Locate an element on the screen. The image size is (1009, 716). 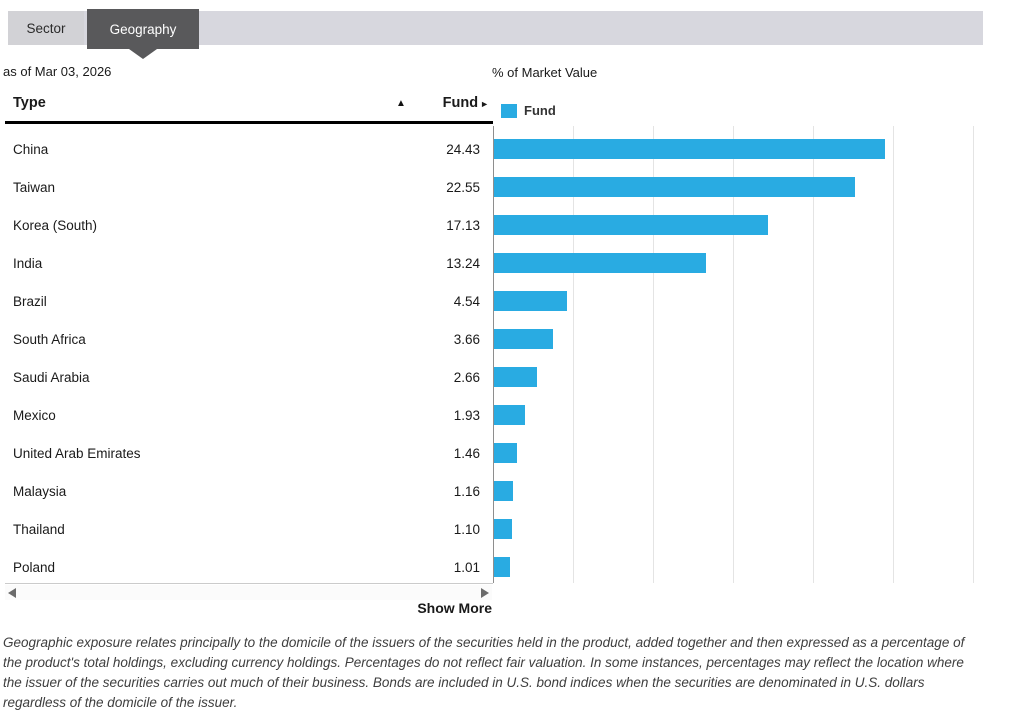
chart-legend: Fund is located at coordinates (528, 110).